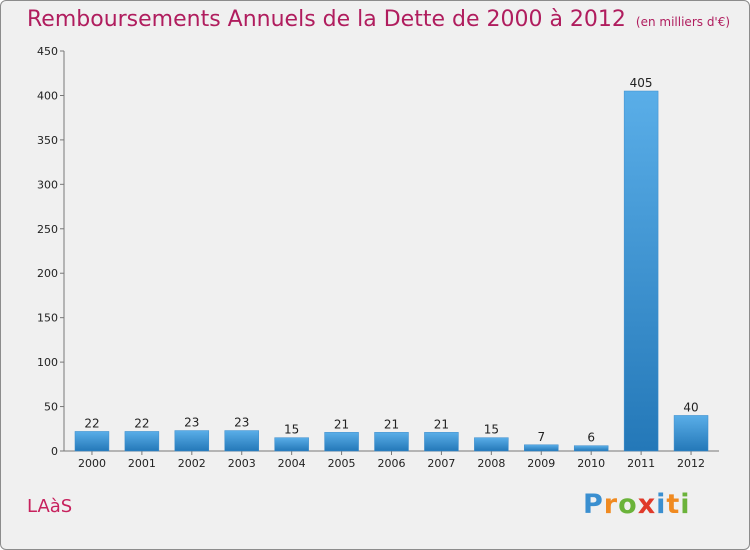  What do you see at coordinates (47, 51) in the screenshot?
I see `y-tick-label: 450` at bounding box center [47, 51].